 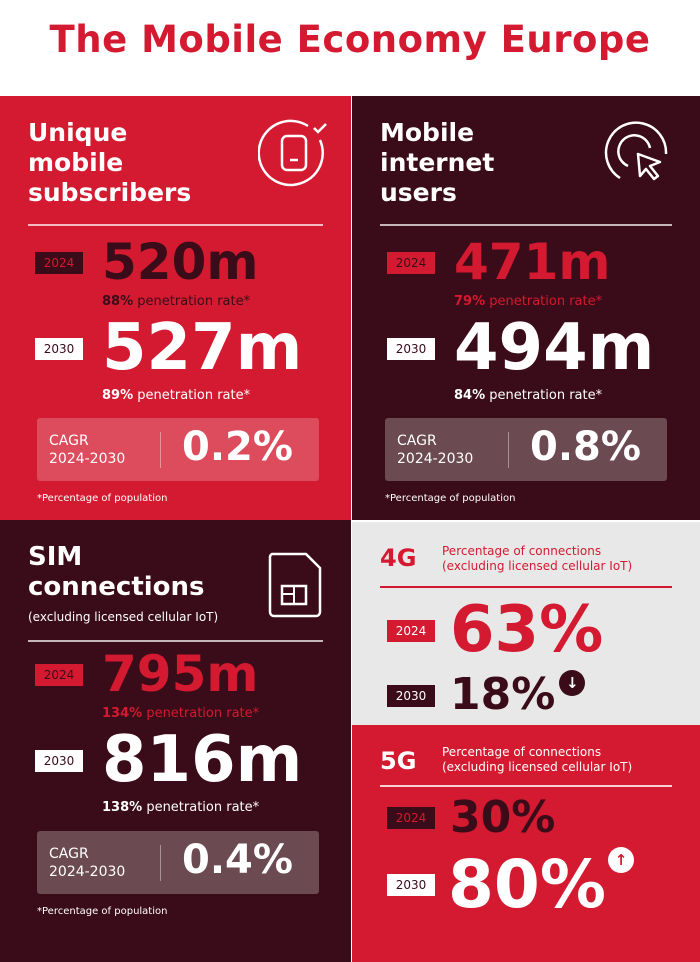 What do you see at coordinates (527, 630) in the screenshot?
I see `value-2024: 63%` at bounding box center [527, 630].